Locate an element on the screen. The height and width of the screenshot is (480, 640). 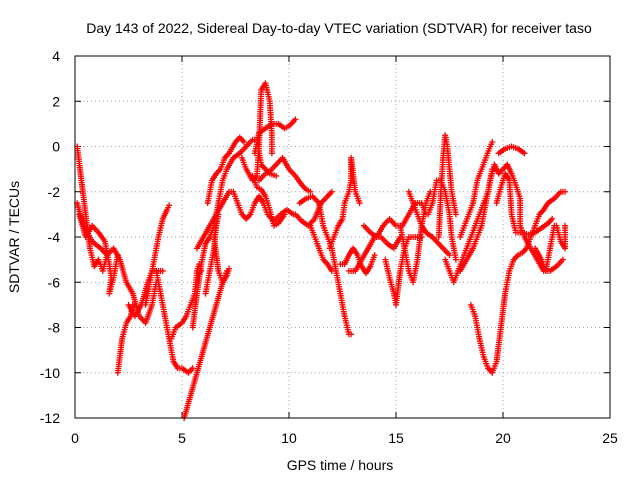
x-tick-label: 5 is located at coordinates (182, 438).